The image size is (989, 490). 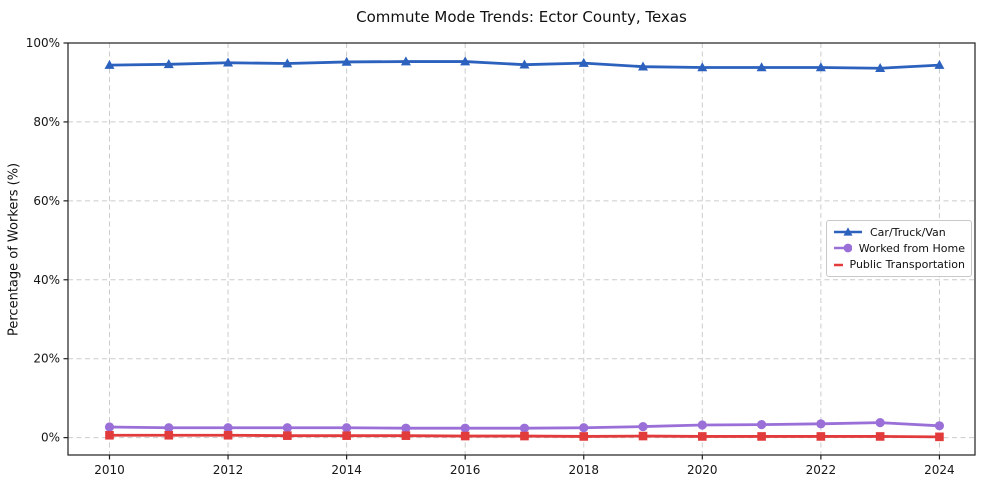 I want to click on y-tick-label: 20%, so click(x=46, y=359).